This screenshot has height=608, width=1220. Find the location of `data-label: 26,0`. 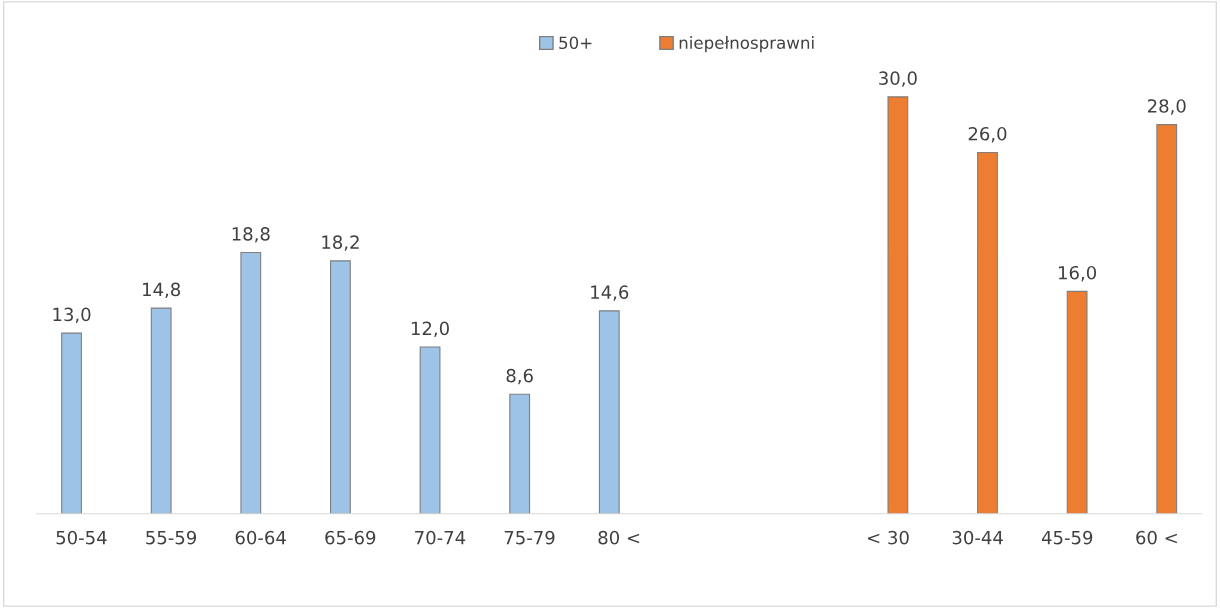

data-label: 26,0 is located at coordinates (987, 134).